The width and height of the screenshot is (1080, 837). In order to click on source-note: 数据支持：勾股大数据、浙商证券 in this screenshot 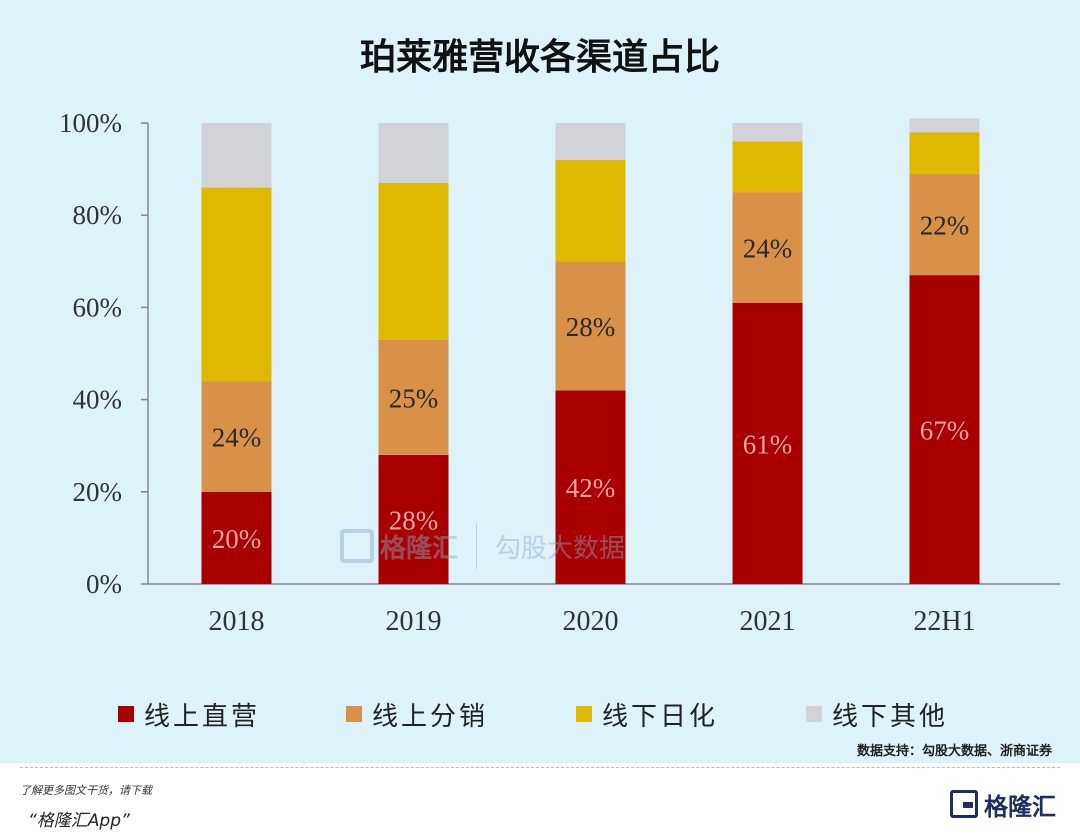, I will do `click(954, 751)`.